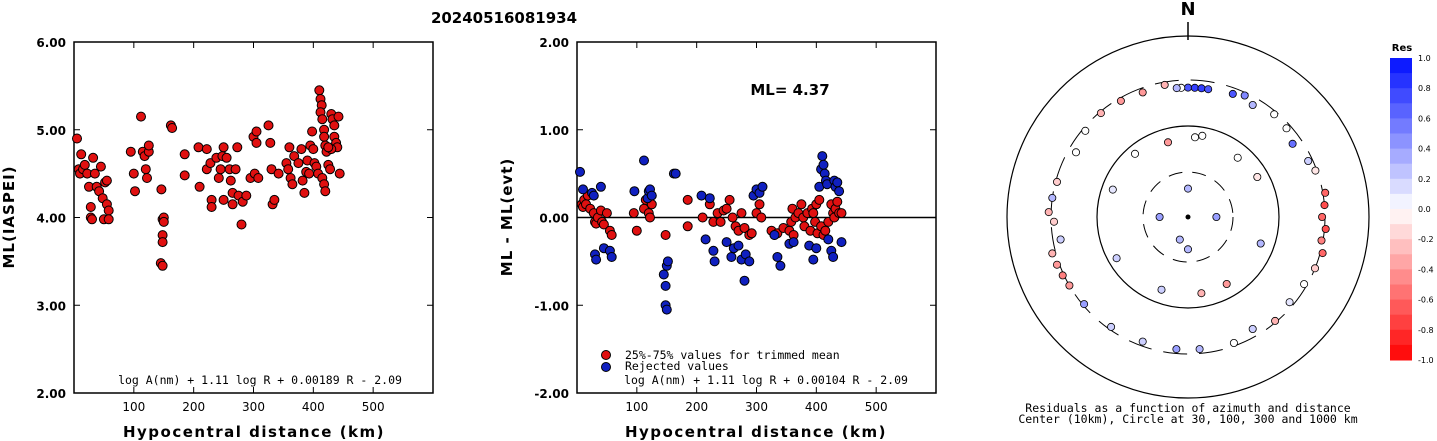 Image resolution: width=1437 pixels, height=441 pixels. I want to click on y-tick-label: 1.00, so click(554, 131).